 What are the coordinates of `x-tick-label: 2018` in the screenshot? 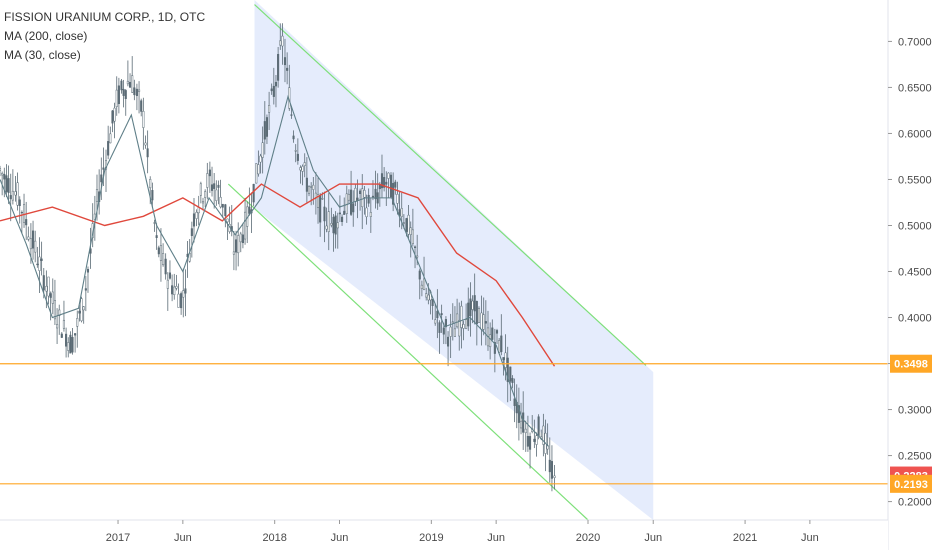 It's located at (274, 538).